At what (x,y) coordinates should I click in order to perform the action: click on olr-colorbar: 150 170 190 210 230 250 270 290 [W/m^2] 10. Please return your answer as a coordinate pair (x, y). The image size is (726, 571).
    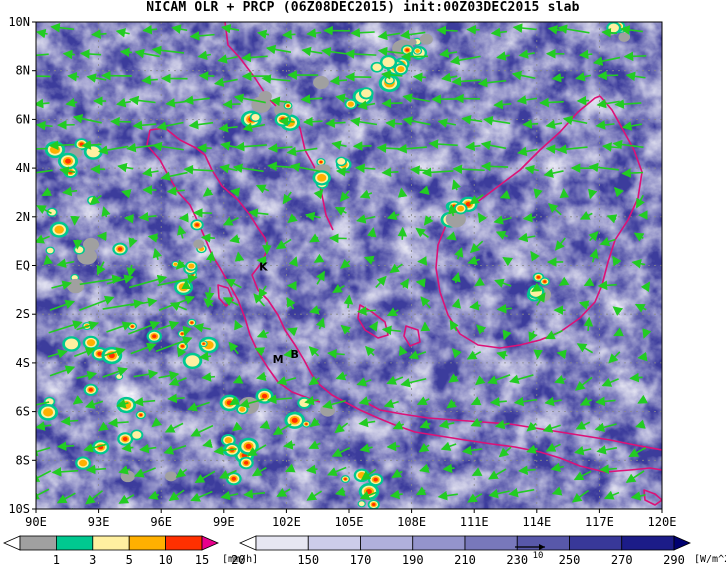
    Looking at the image, I should click on (482, 551).